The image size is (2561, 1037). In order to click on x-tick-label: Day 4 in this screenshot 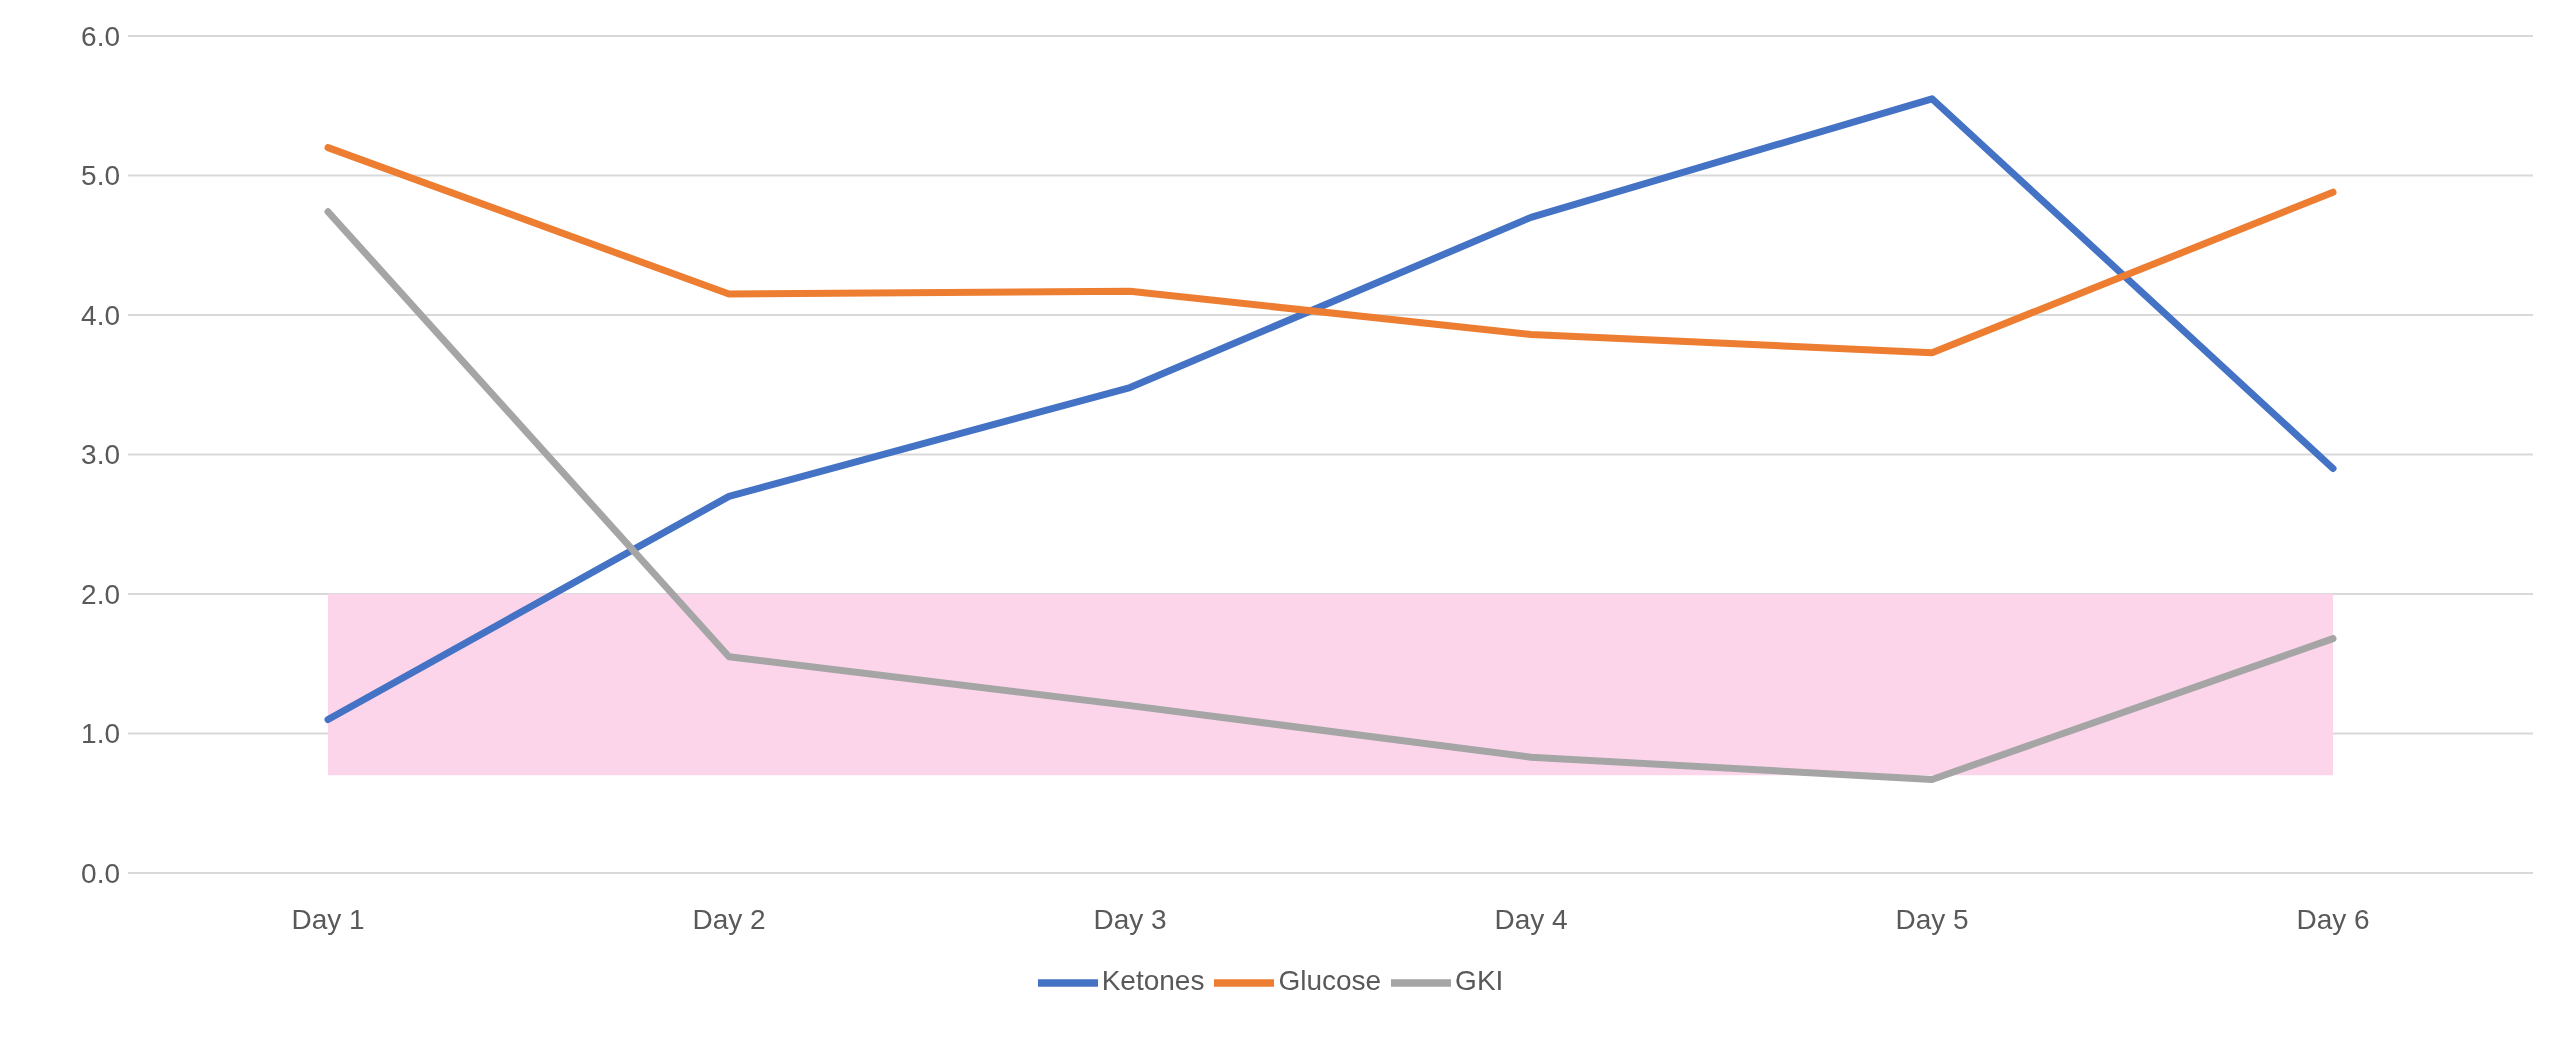, I will do `click(1531, 919)`.